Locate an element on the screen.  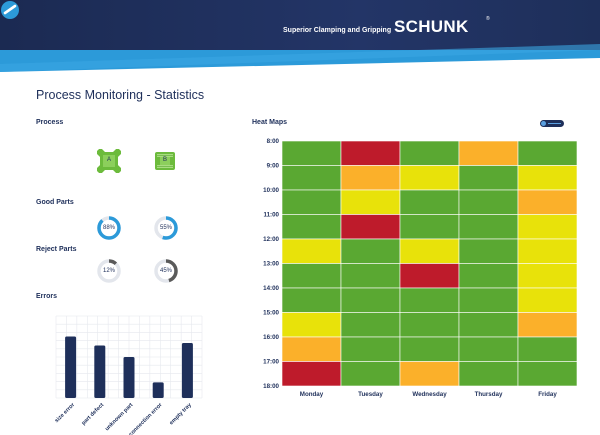
page-title: Process Monitoring - Statistics is located at coordinates (120, 95).